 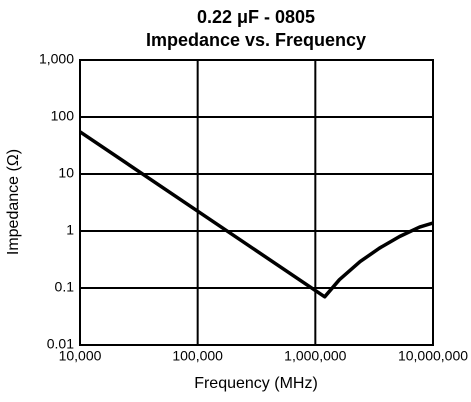 I want to click on x-tick-label: 10,000,000, so click(x=433, y=356).